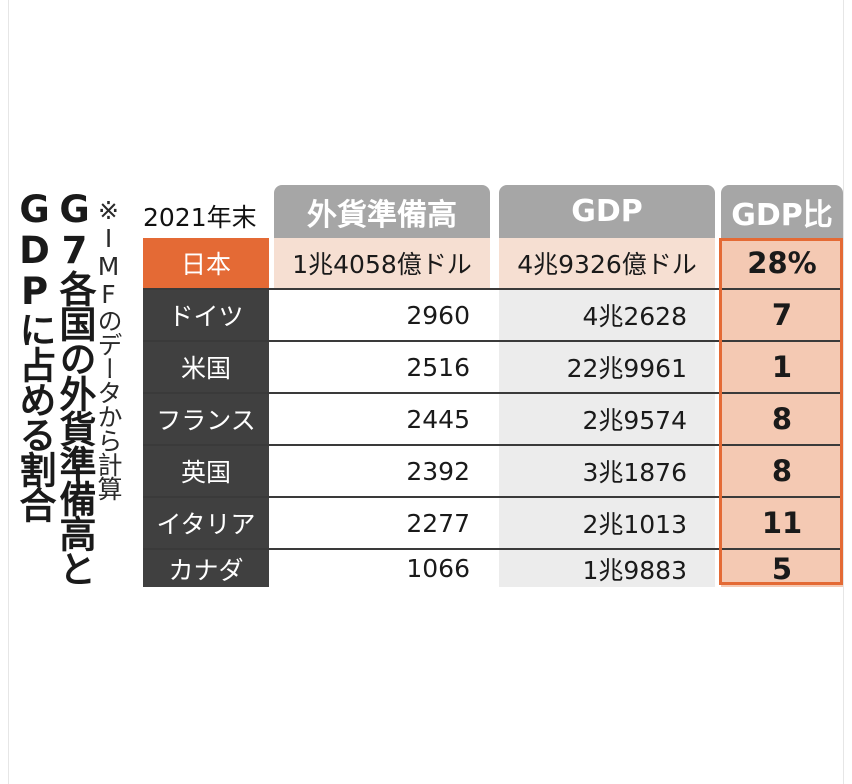  What do you see at coordinates (206, 523) in the screenshot?
I see `country-cell: イタリア` at bounding box center [206, 523].